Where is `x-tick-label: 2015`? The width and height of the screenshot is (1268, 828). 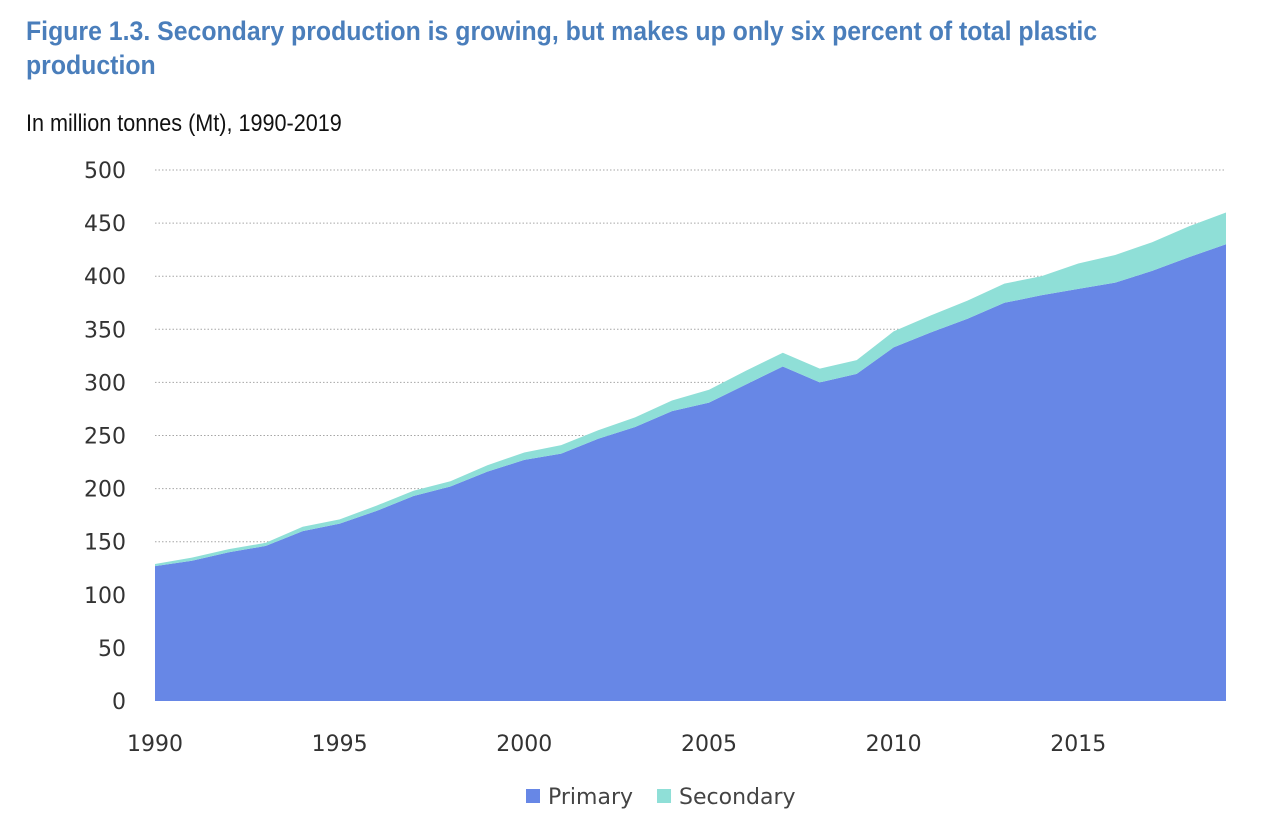
x-tick-label: 2015 is located at coordinates (1078, 744).